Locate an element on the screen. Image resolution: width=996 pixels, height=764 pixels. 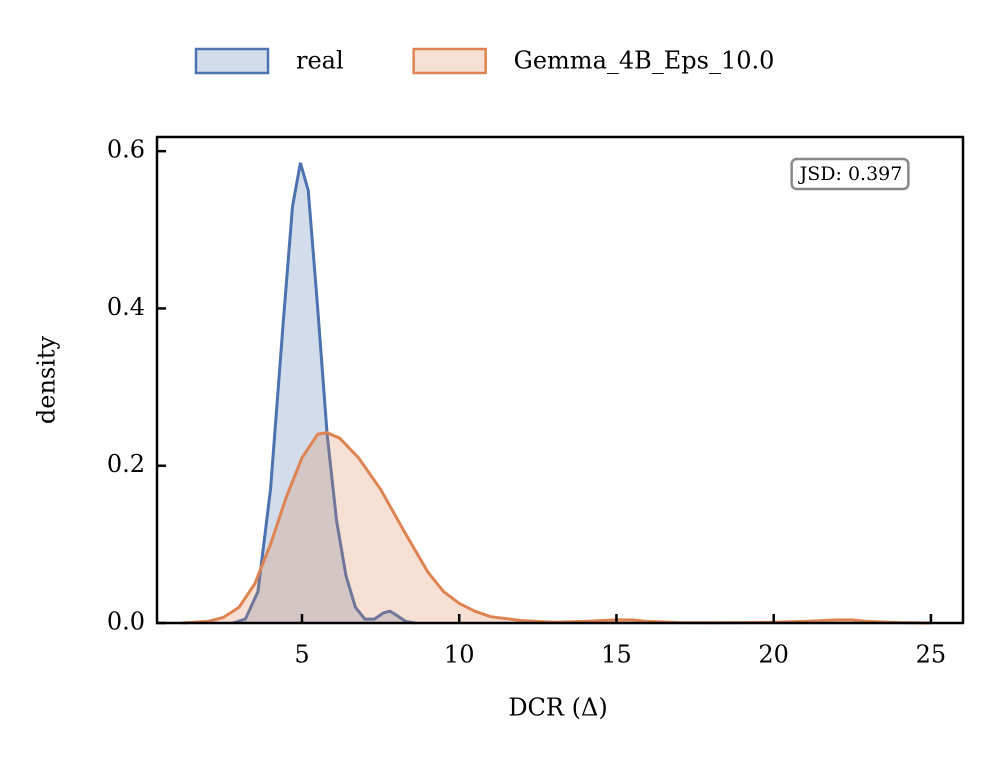
y-axis-label: density is located at coordinates (47, 379).